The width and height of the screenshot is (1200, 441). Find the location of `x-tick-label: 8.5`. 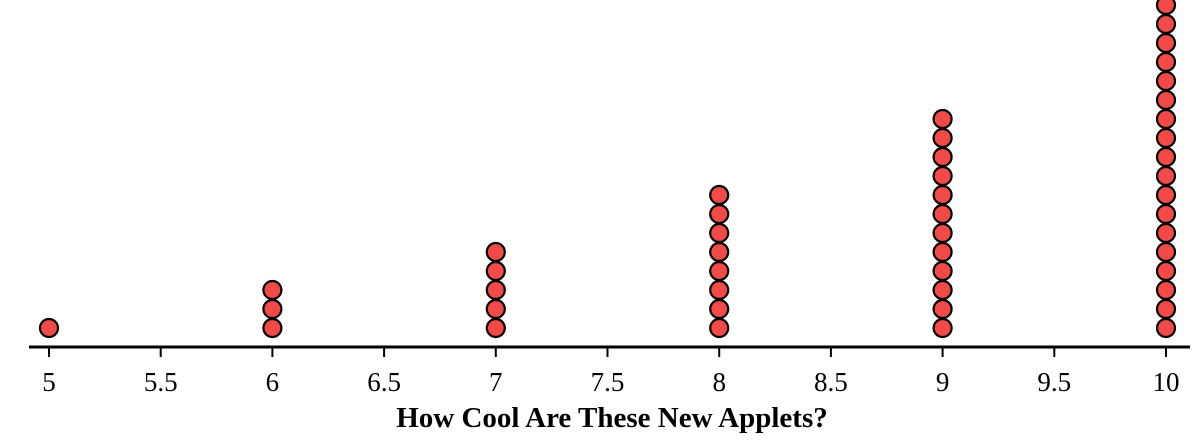

x-tick-label: 8.5 is located at coordinates (831, 382).